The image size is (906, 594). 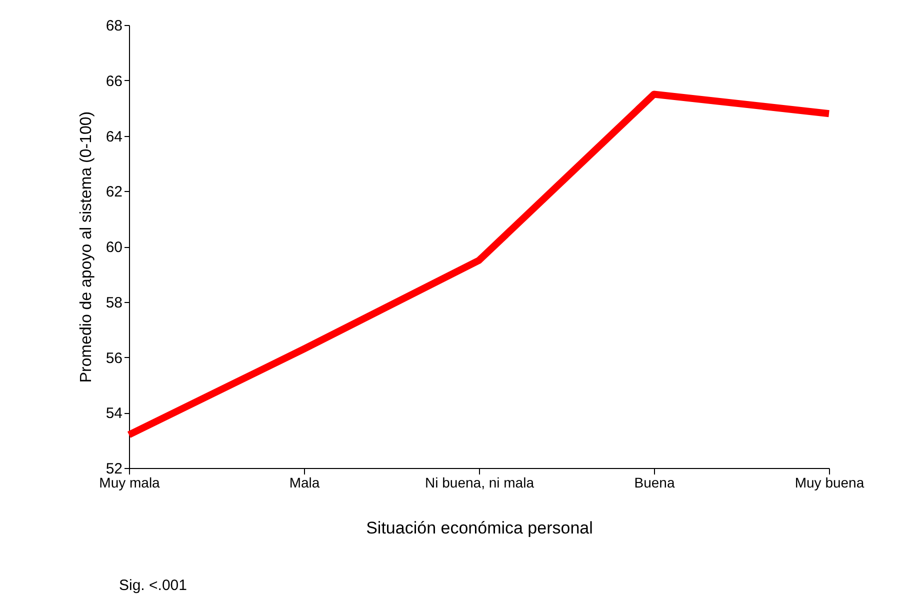 I want to click on y-tick-label: 66, so click(x=114, y=81).